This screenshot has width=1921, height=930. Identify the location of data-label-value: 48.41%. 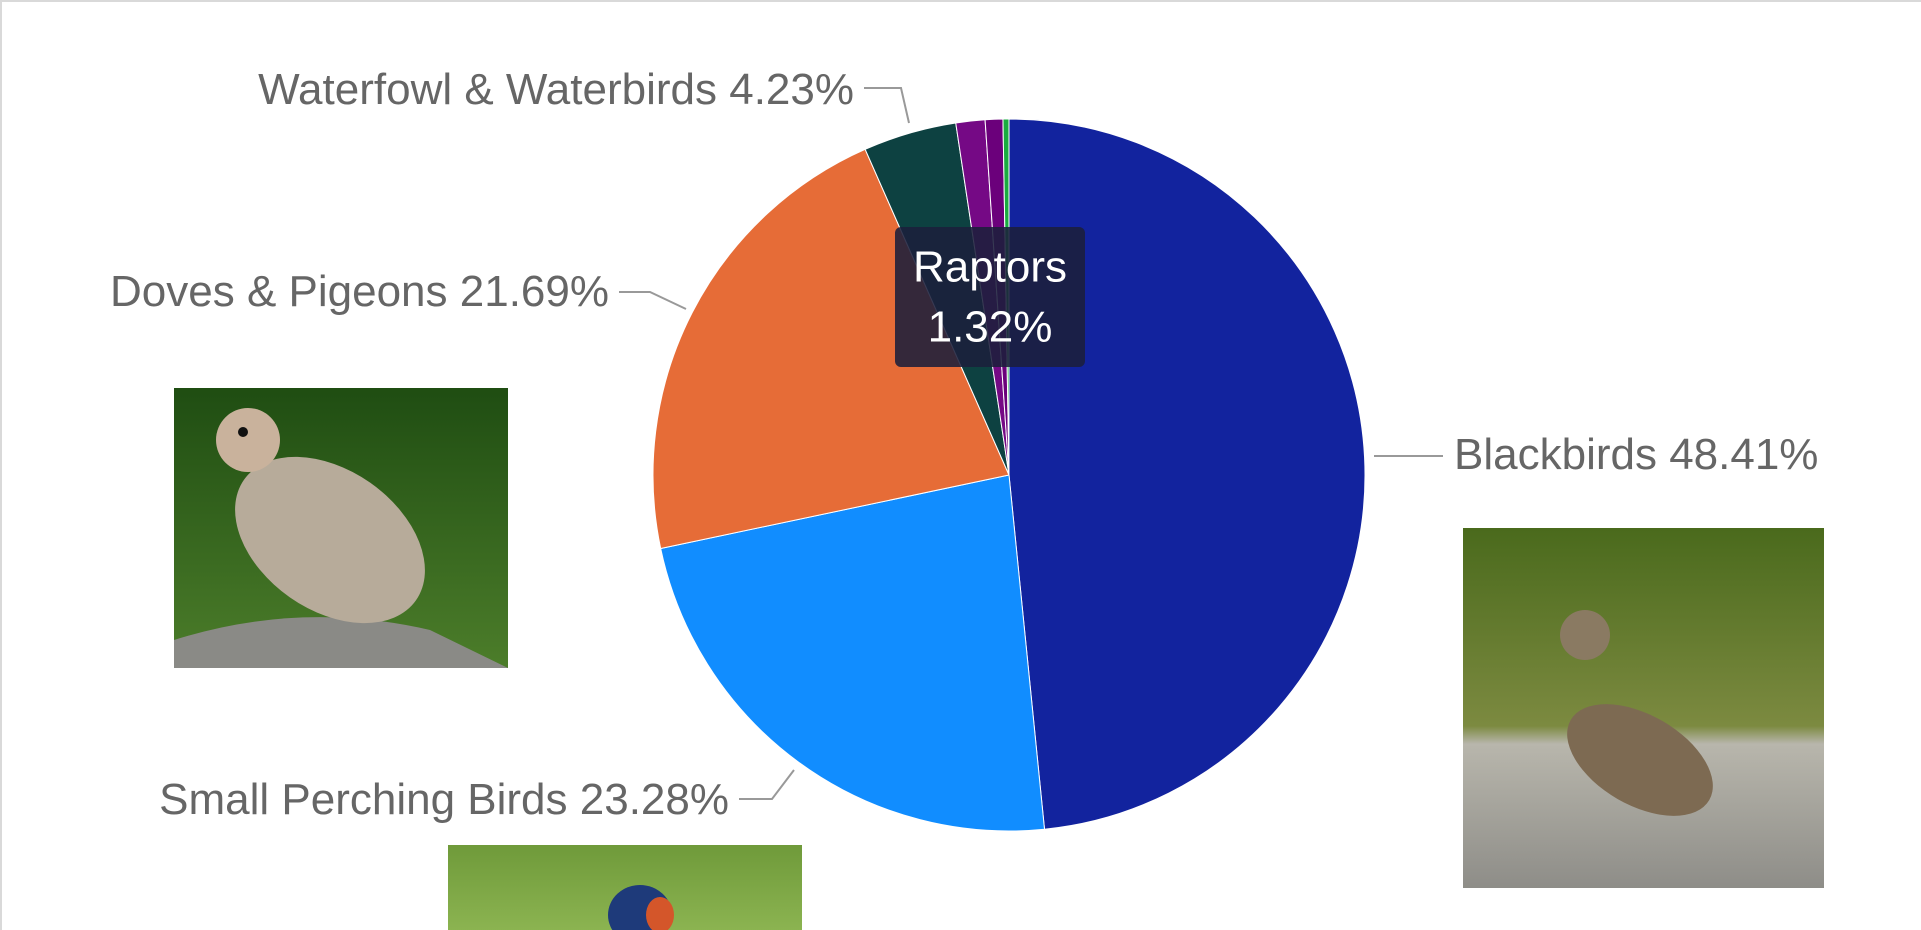
(1743, 454).